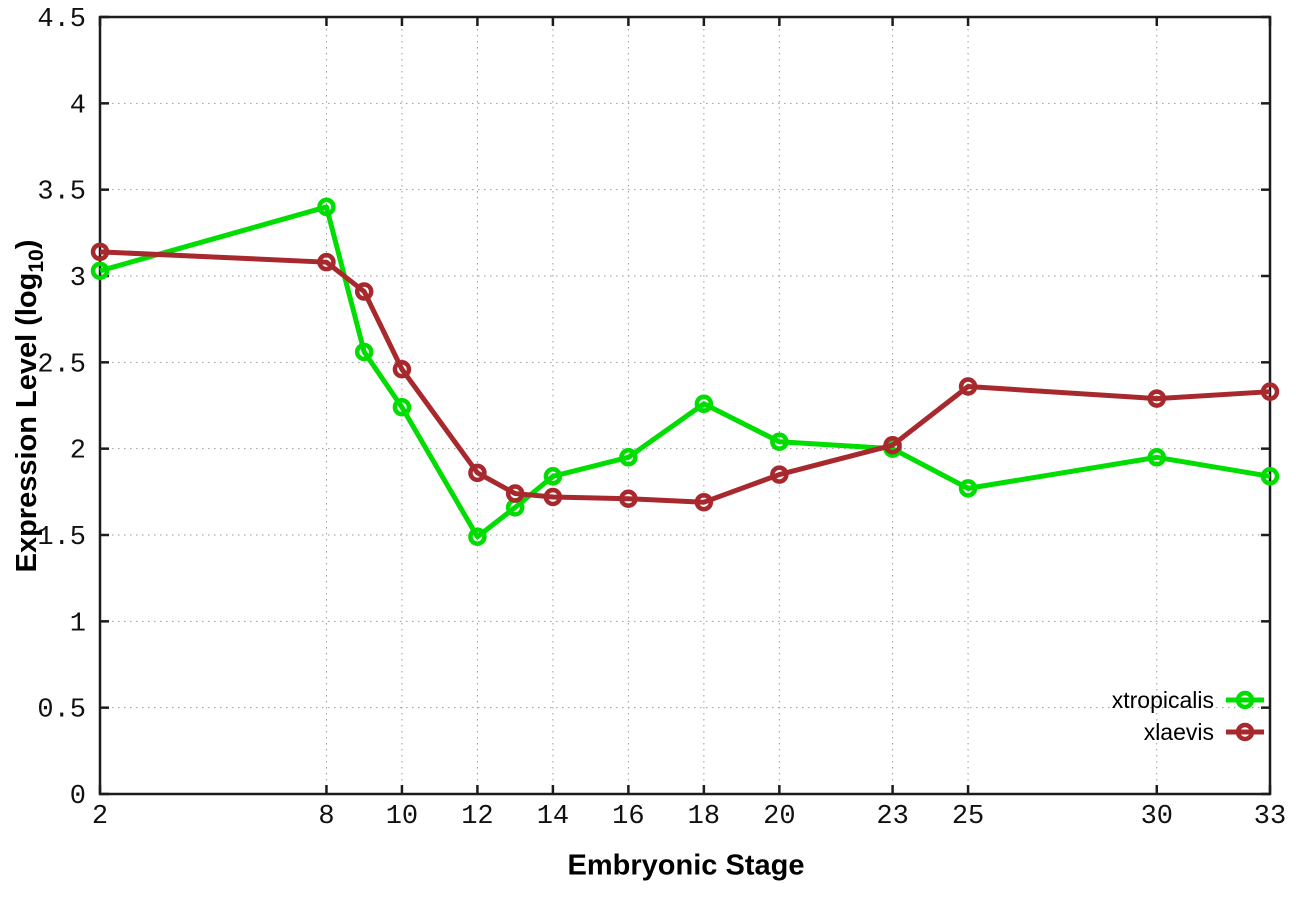 This screenshot has width=1296, height=907. What do you see at coordinates (27, 422) in the screenshot?
I see `y-axis-title-text: Expression Level (log` at bounding box center [27, 422].